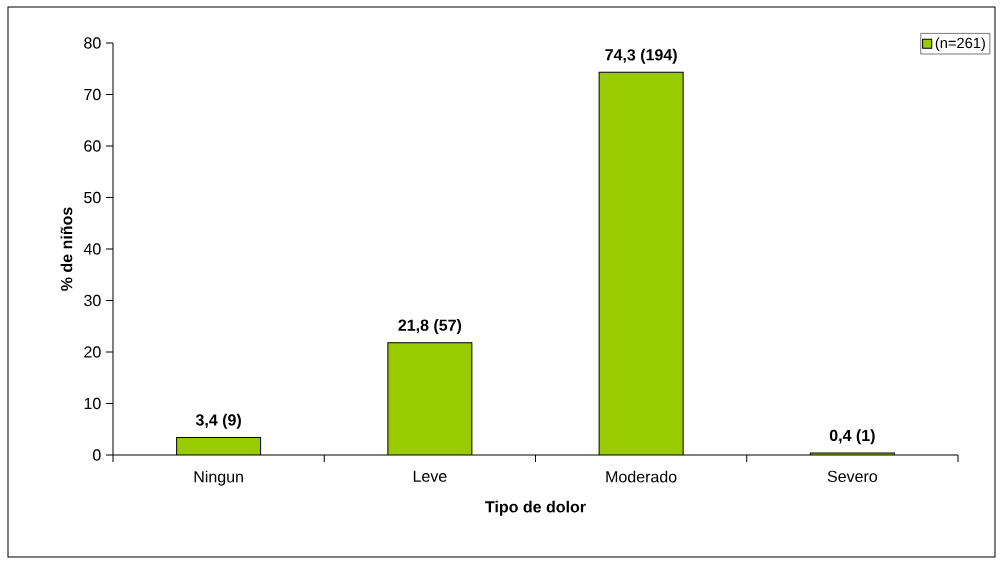 The width and height of the screenshot is (1001, 565). What do you see at coordinates (92, 94) in the screenshot?
I see `y-tick-label: 70` at bounding box center [92, 94].